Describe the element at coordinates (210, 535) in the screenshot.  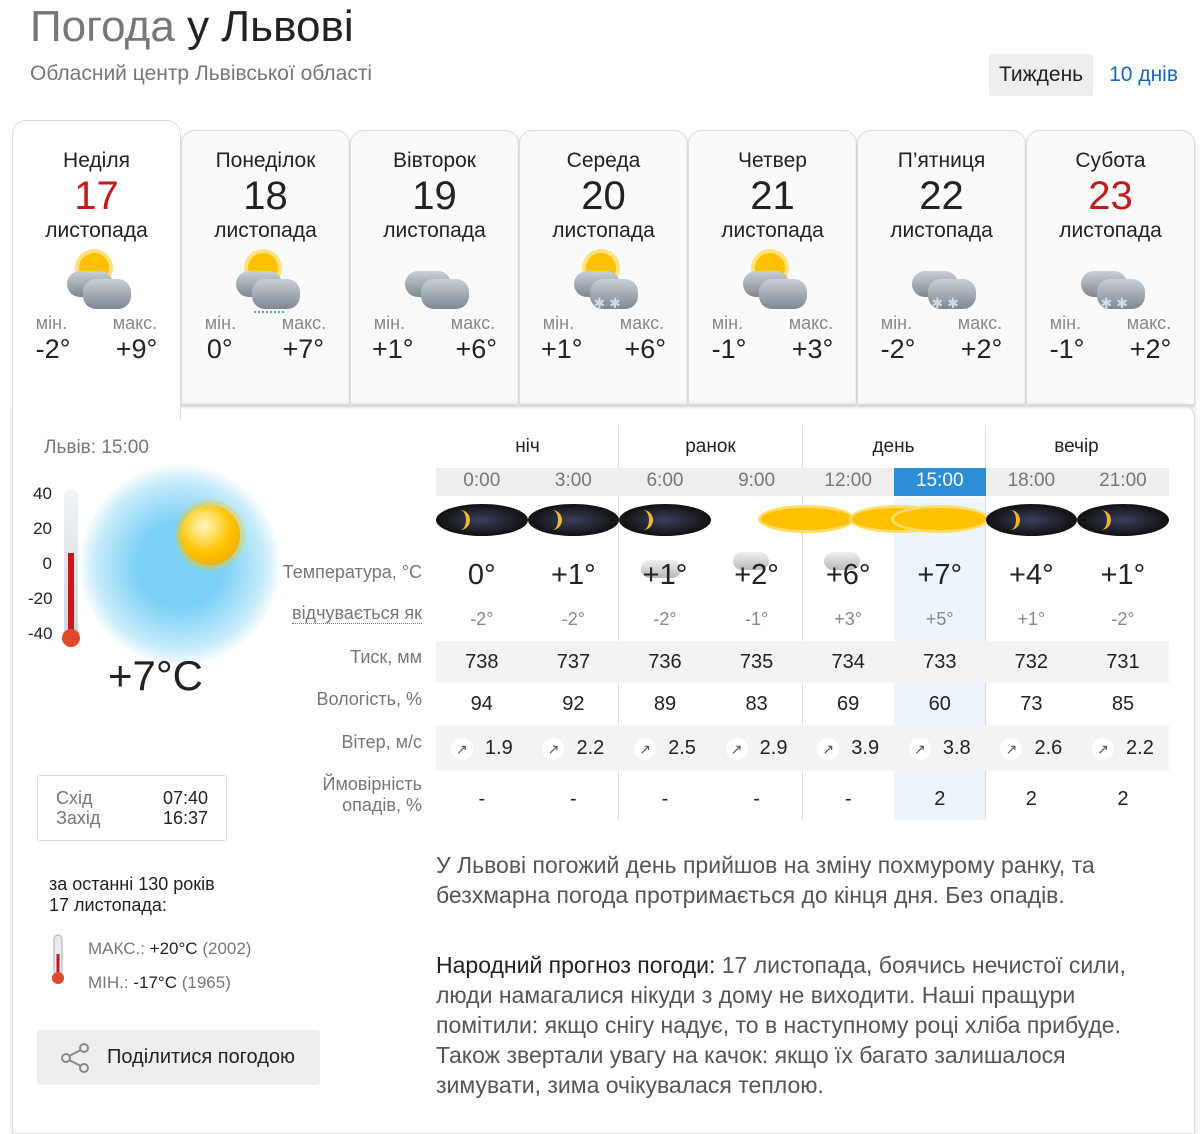
I see `sun-icon` at that location.